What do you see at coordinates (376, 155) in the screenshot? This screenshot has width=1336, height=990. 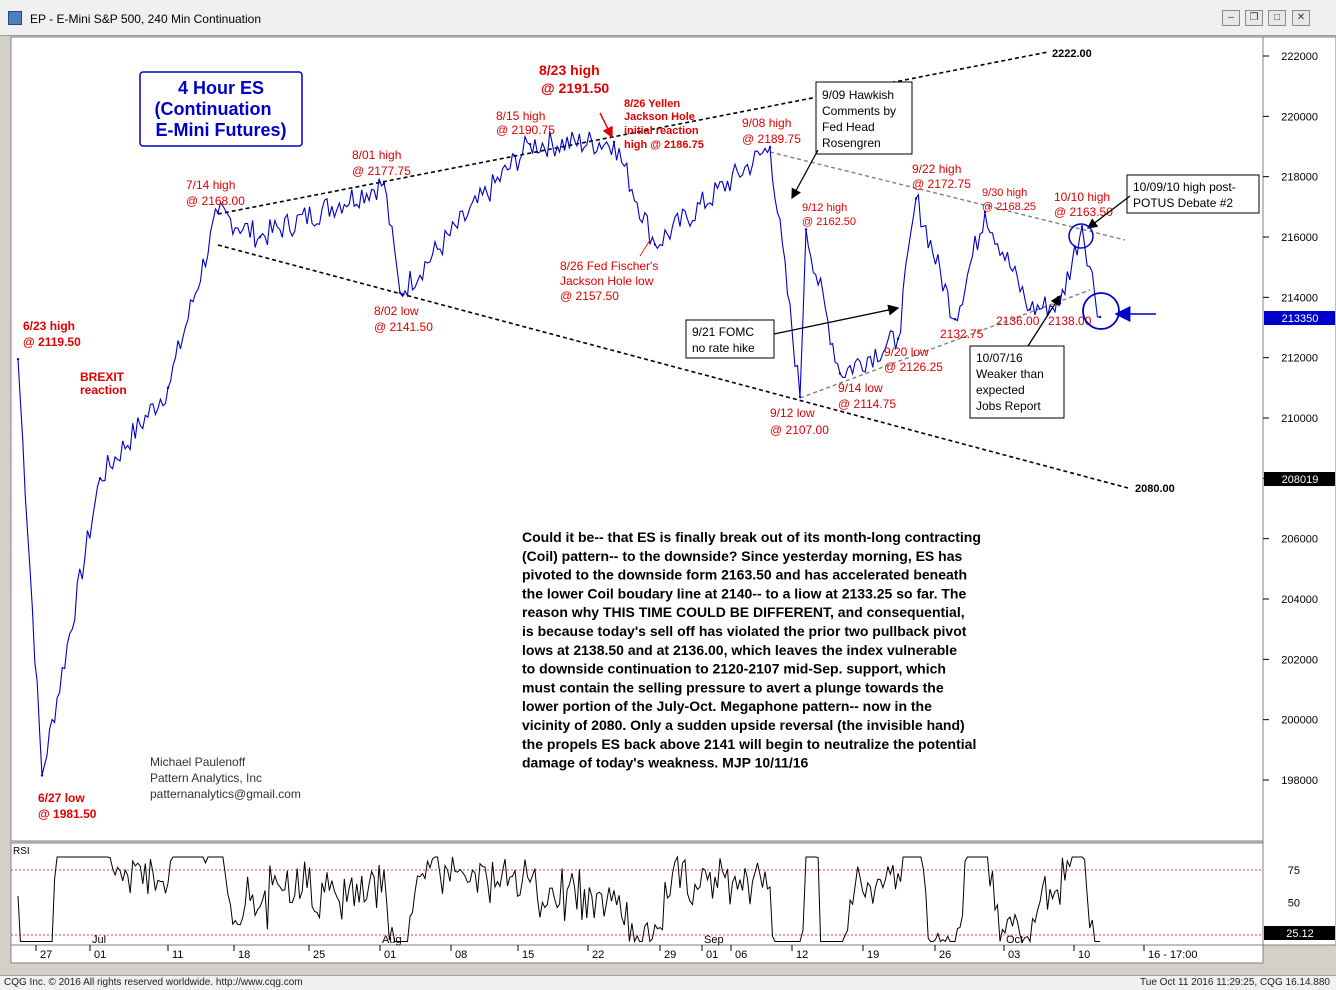 I see `ann-801-l1: 8/01 high` at bounding box center [376, 155].